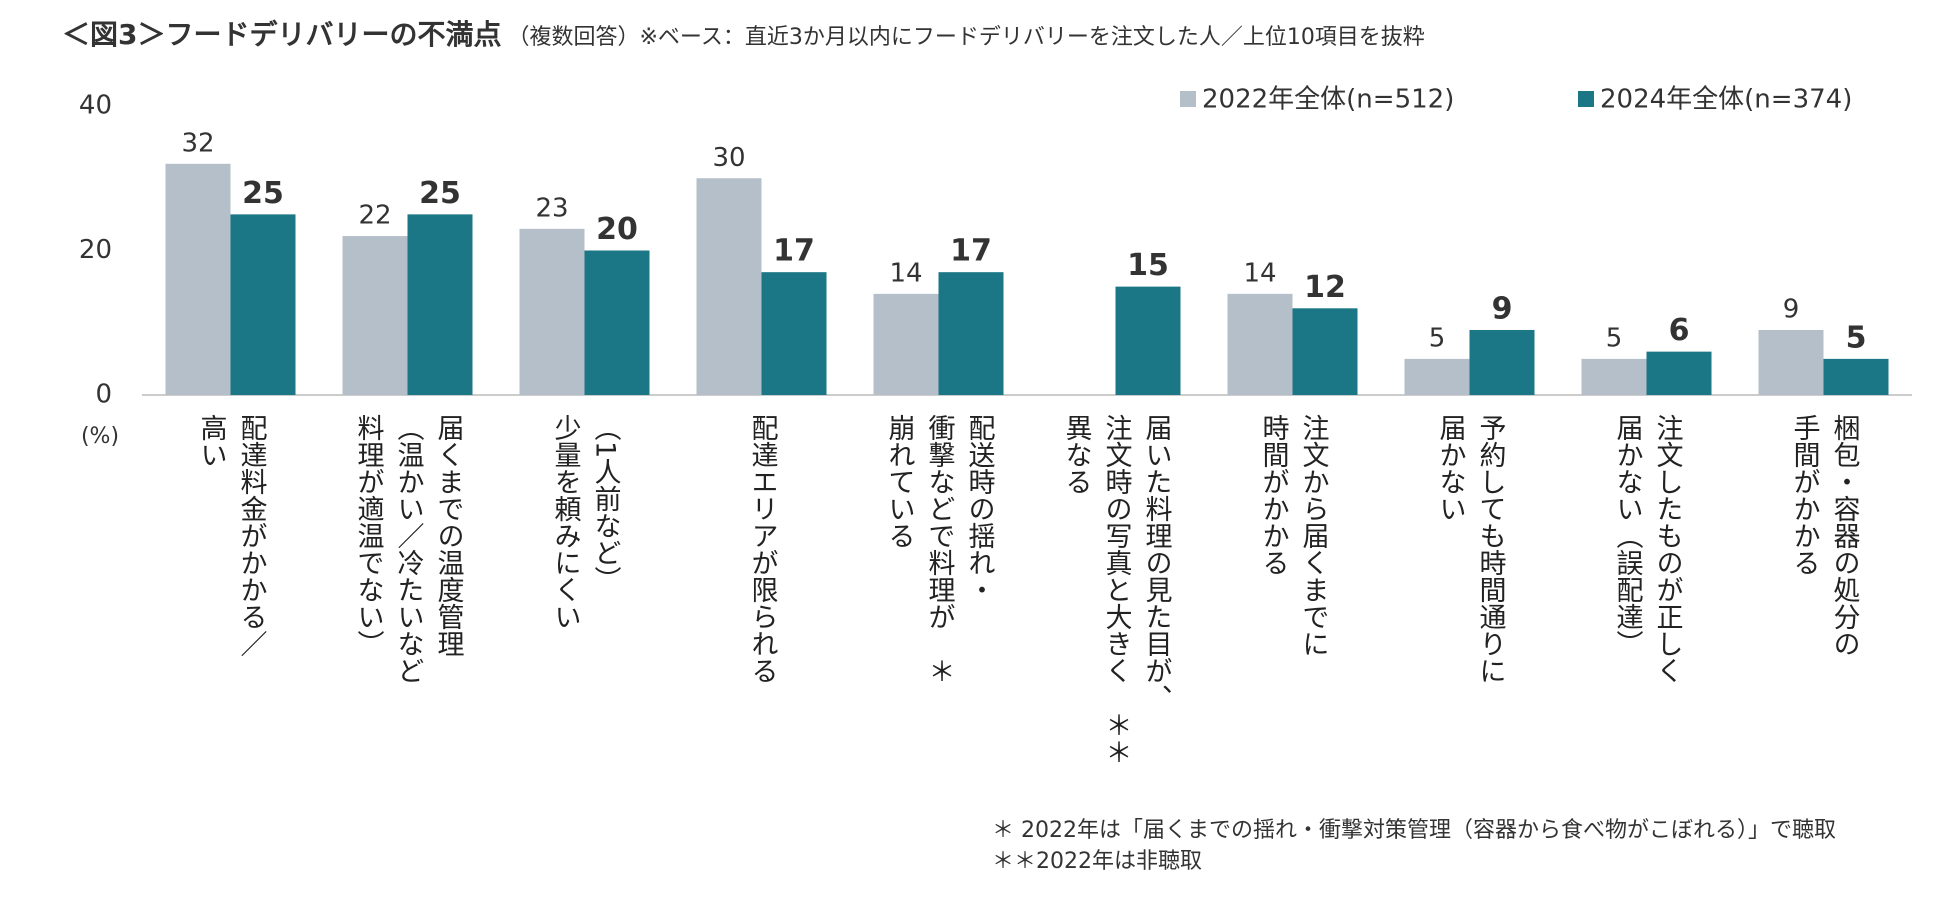 The height and width of the screenshot is (902, 1950). What do you see at coordinates (281, 34) in the screenshot?
I see `chart-title: ＜図3＞フードデリバリーの不満点` at bounding box center [281, 34].